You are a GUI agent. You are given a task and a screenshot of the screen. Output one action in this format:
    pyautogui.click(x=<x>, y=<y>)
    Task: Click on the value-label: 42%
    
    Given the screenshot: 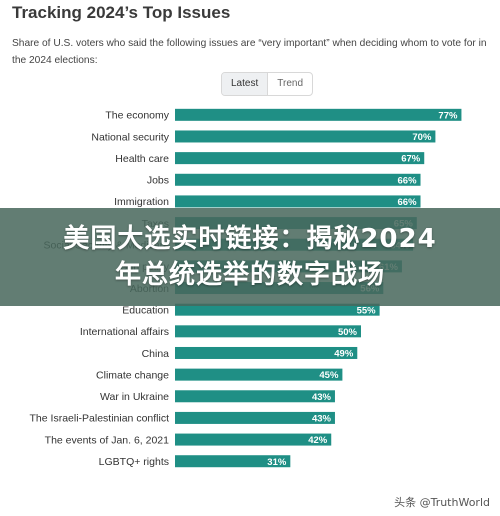 What is the action you would take?
    pyautogui.click(x=318, y=440)
    